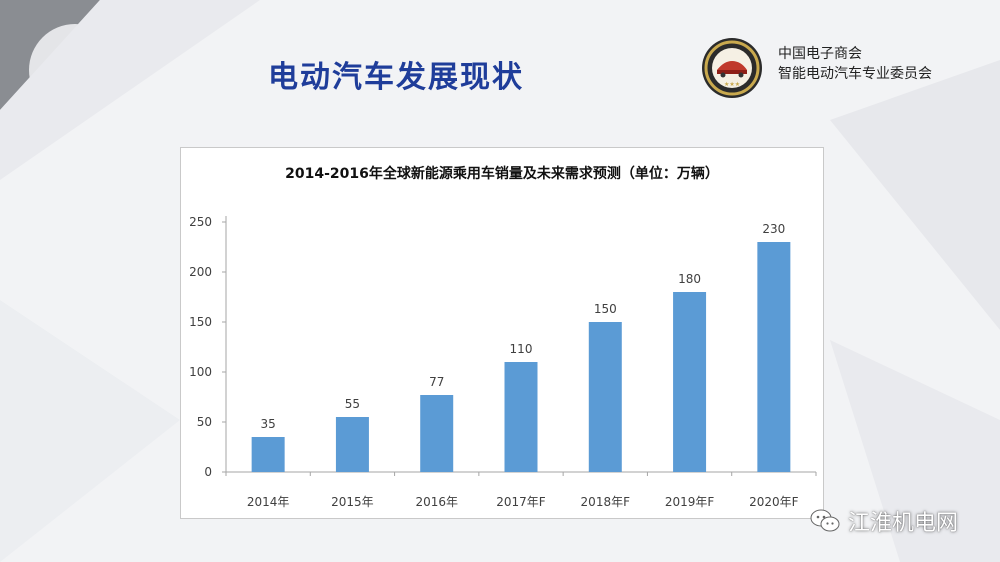 This screenshot has width=1000, height=562. Describe the element at coordinates (200, 222) in the screenshot. I see `y-tick-label: 250` at that location.